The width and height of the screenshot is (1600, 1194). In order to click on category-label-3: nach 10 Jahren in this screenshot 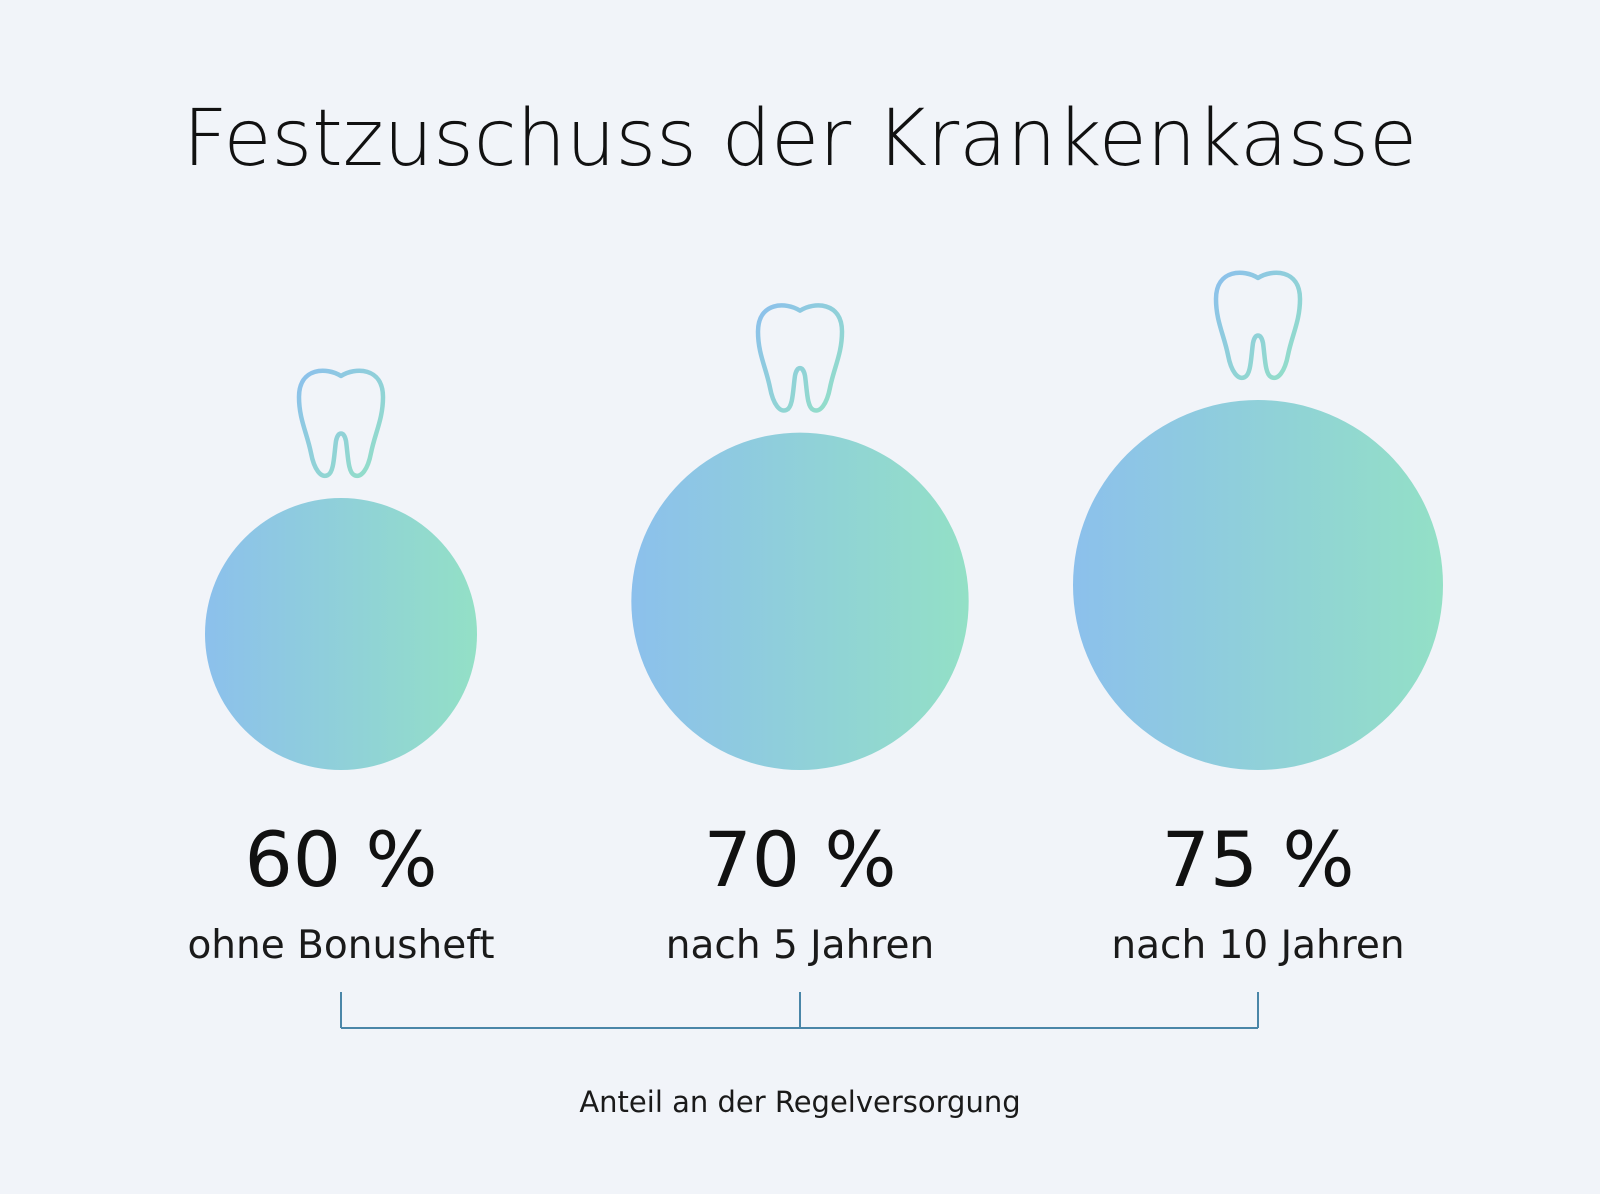, I will do `click(1257, 945)`.